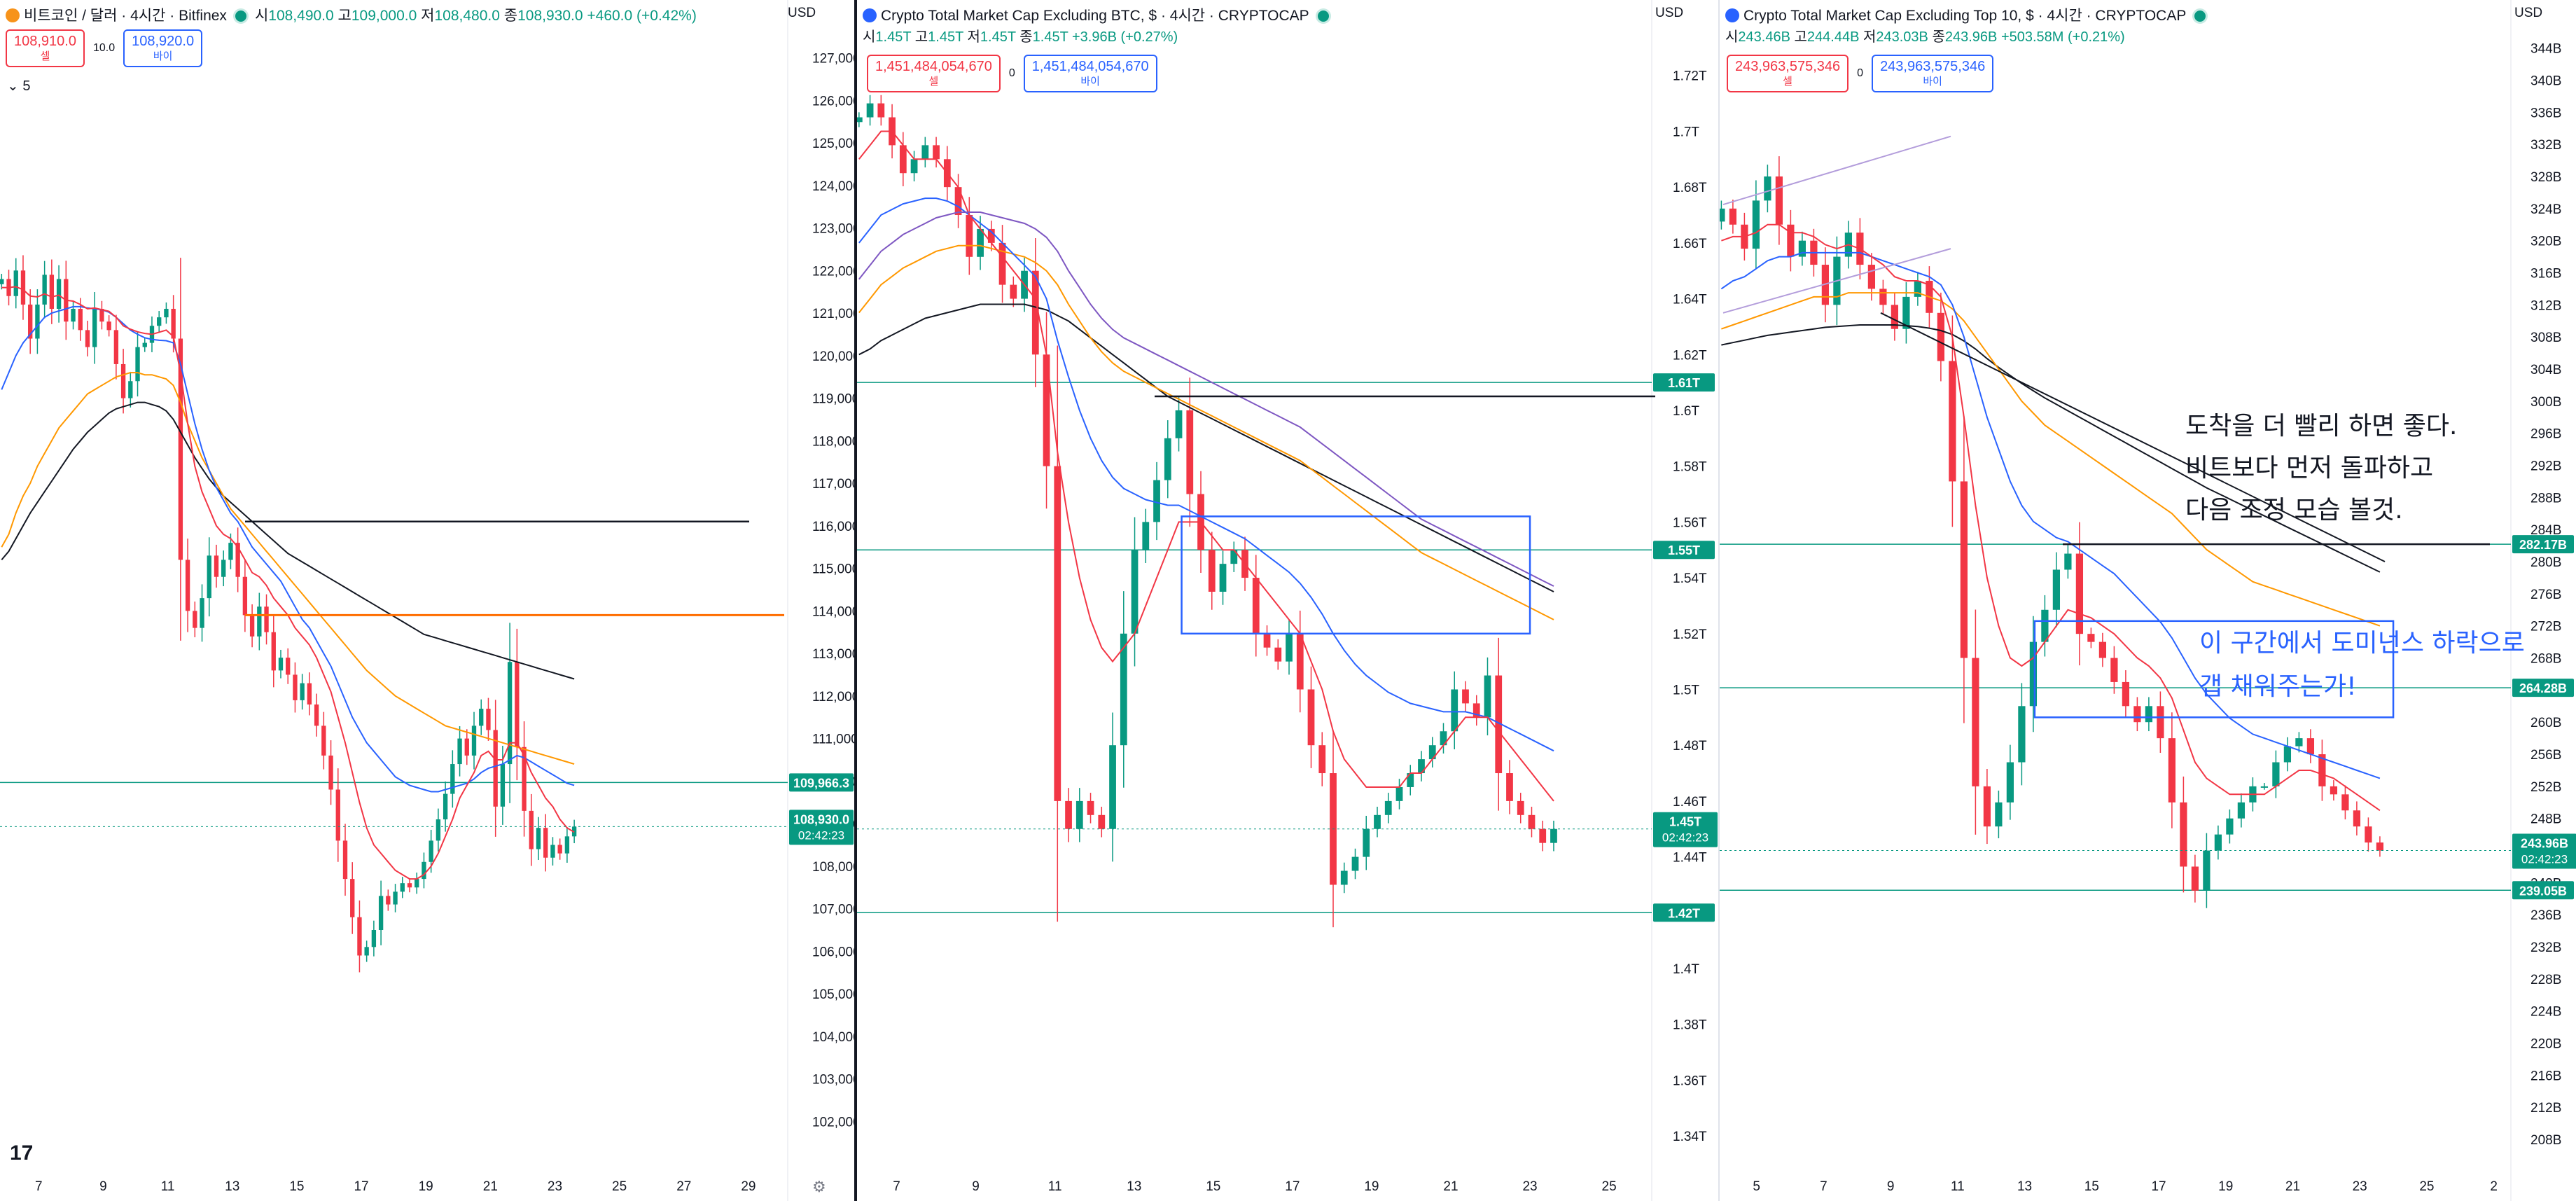  I want to click on y-tick-label: 118,000.0, so click(833, 441).